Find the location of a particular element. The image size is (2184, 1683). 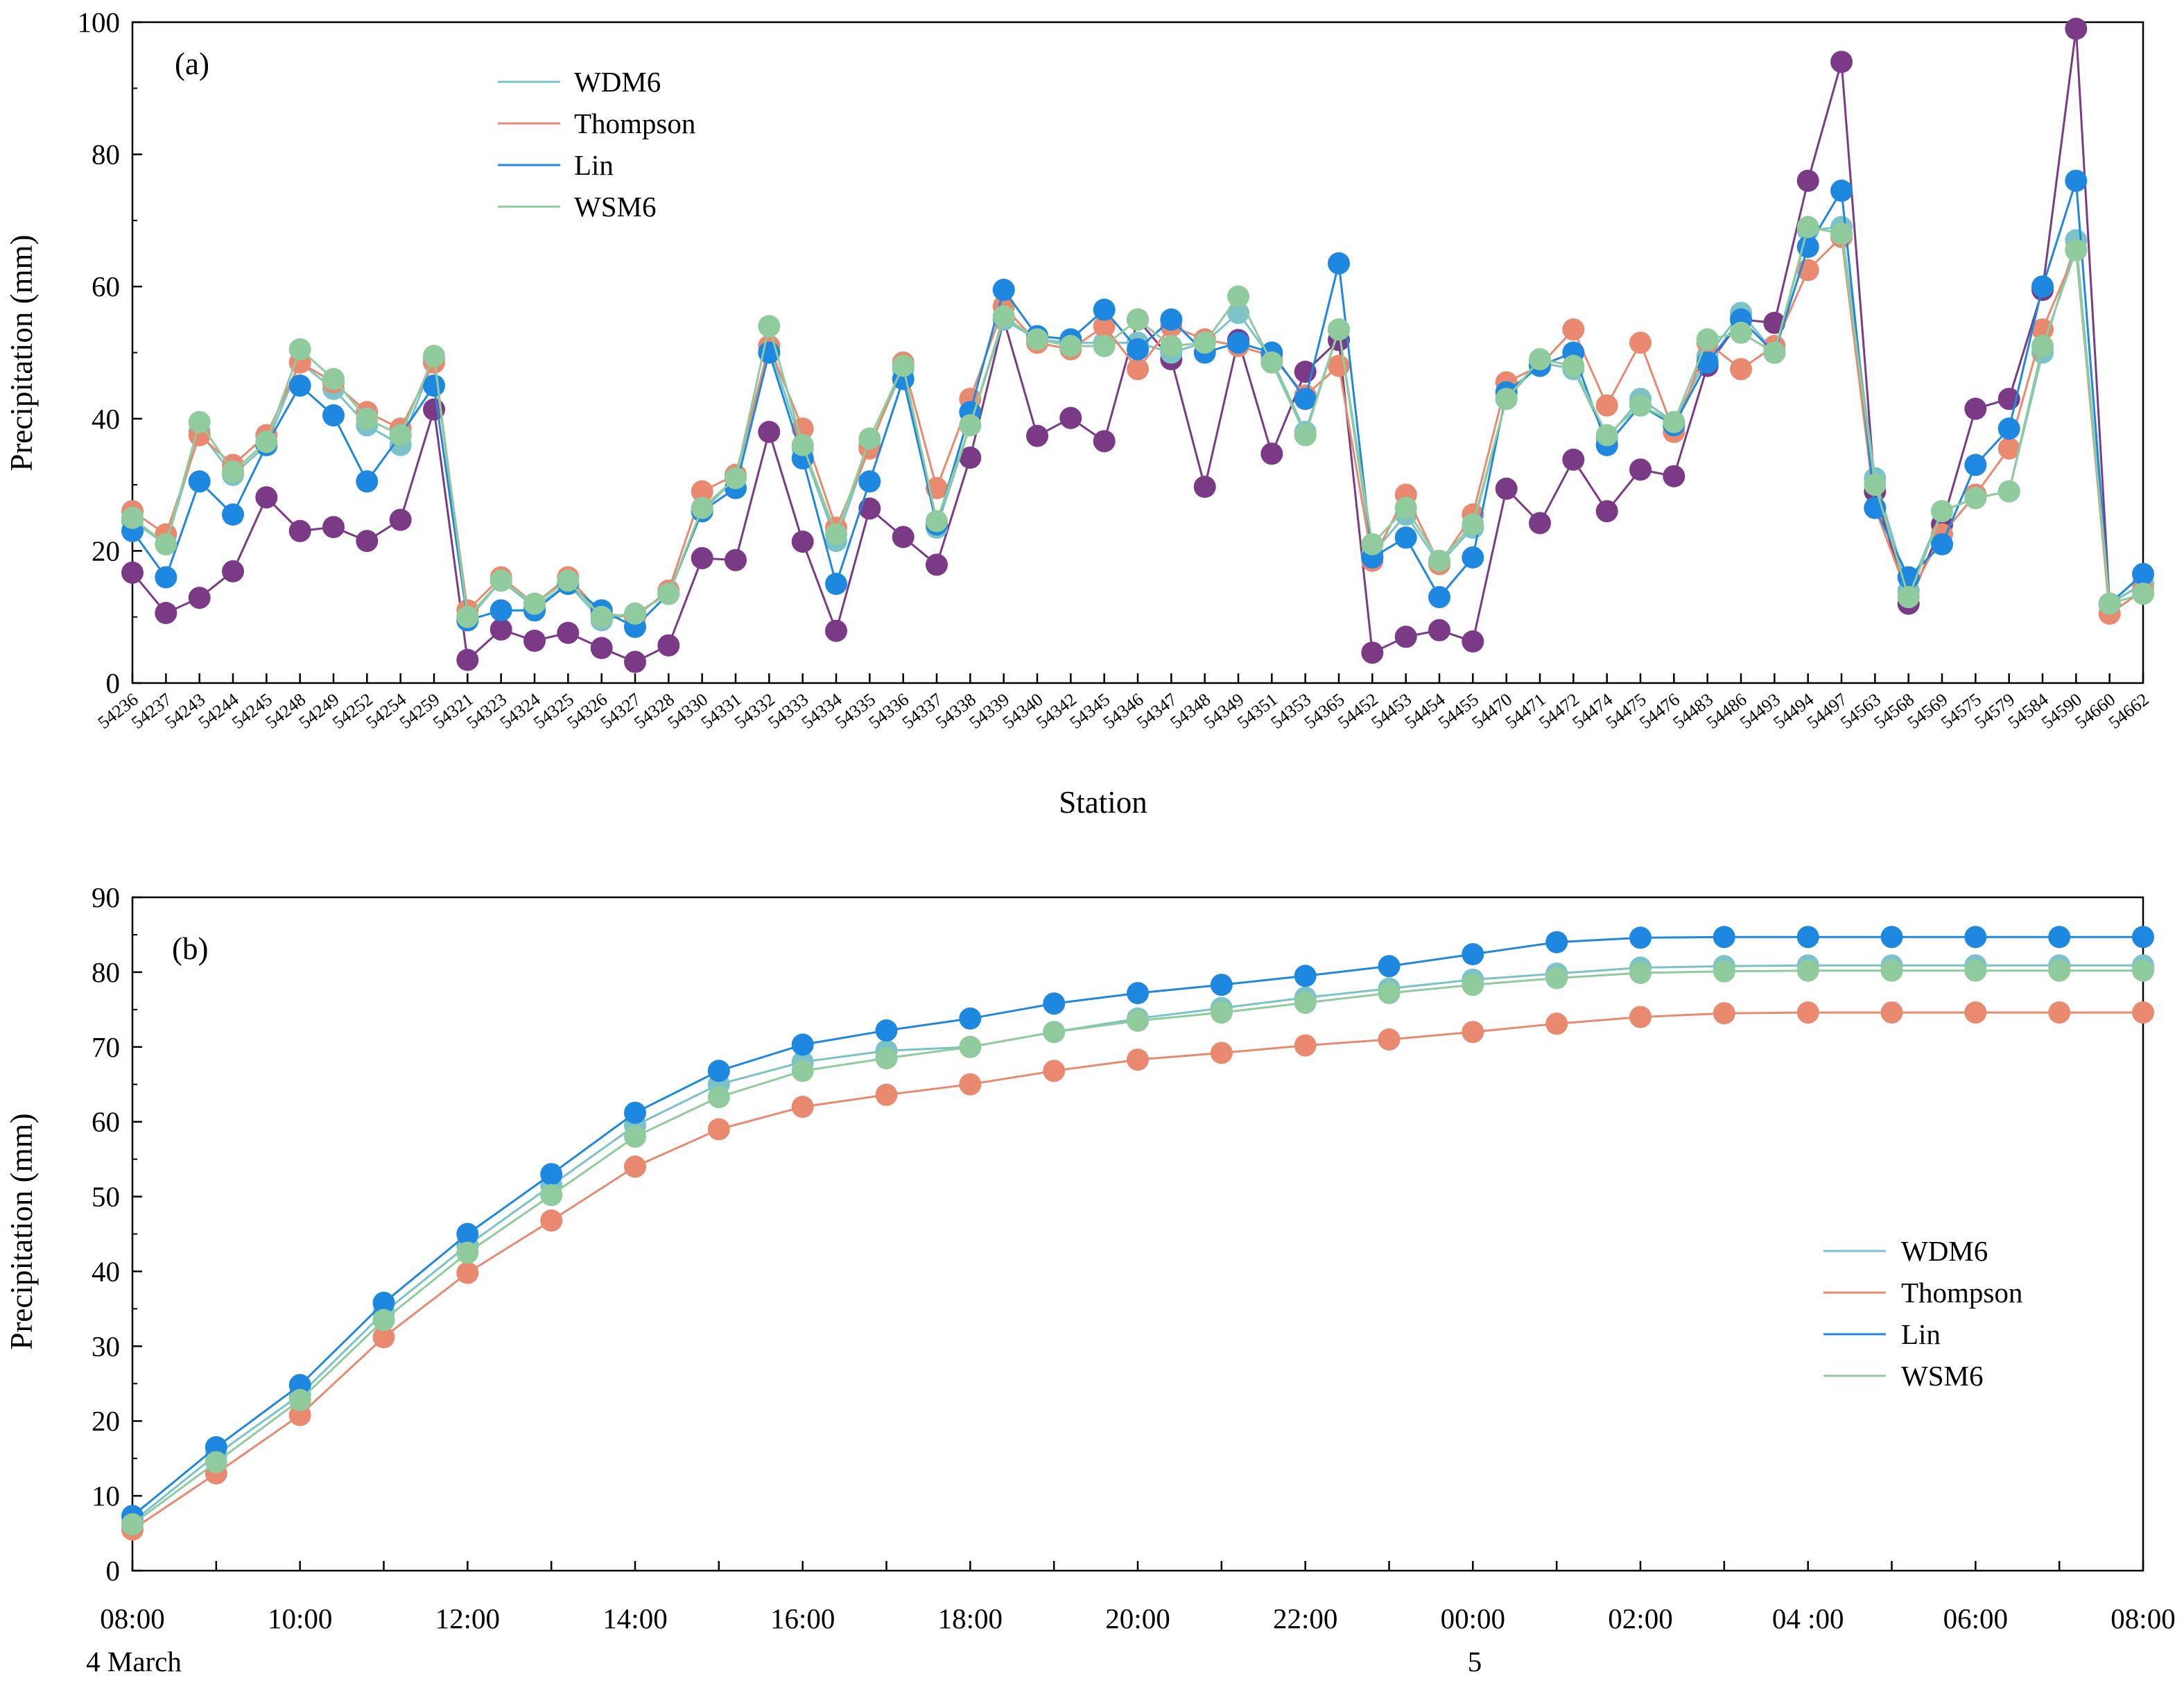

panel-a-x-axis-title: Station is located at coordinates (1103, 802).